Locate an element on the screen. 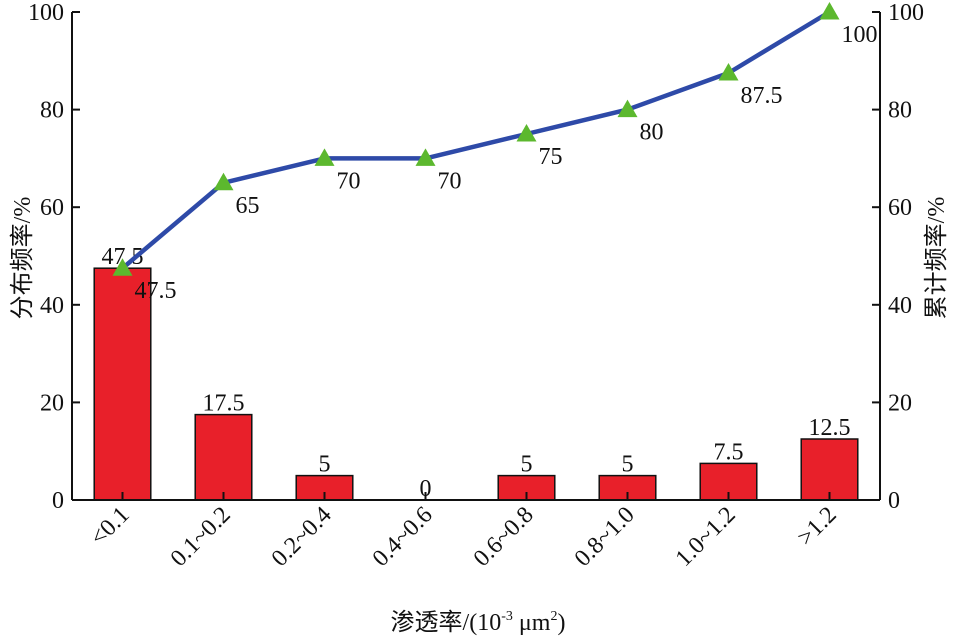  bar-value-label: 0 is located at coordinates (426, 489).